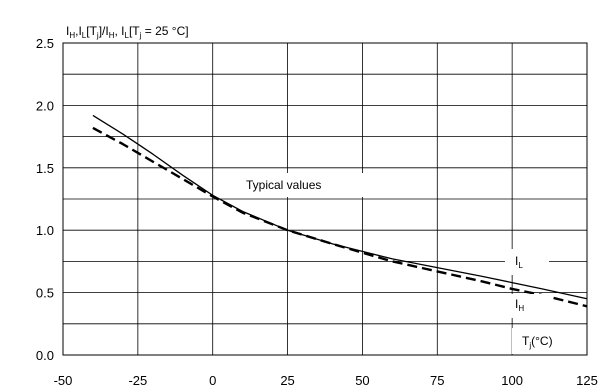 The width and height of the screenshot is (598, 391). Describe the element at coordinates (527, 306) in the screenshot. I see `ih-label-background` at that location.